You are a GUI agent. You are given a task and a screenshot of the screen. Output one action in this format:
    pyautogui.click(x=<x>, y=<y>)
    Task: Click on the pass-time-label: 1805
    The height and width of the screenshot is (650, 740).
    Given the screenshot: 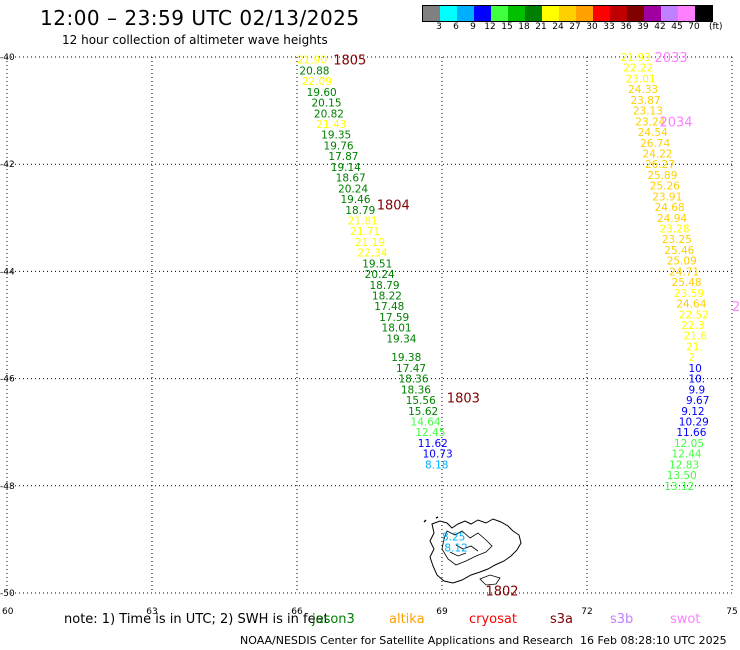 What is the action you would take?
    pyautogui.click(x=349, y=61)
    